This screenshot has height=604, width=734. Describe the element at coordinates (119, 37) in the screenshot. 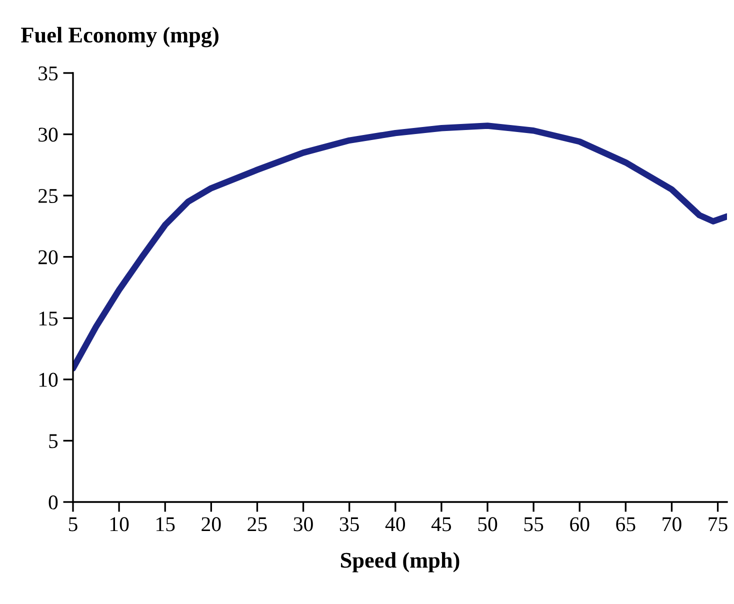

I see `y-axis-title: Fuel Economy (mpg)` at that location.